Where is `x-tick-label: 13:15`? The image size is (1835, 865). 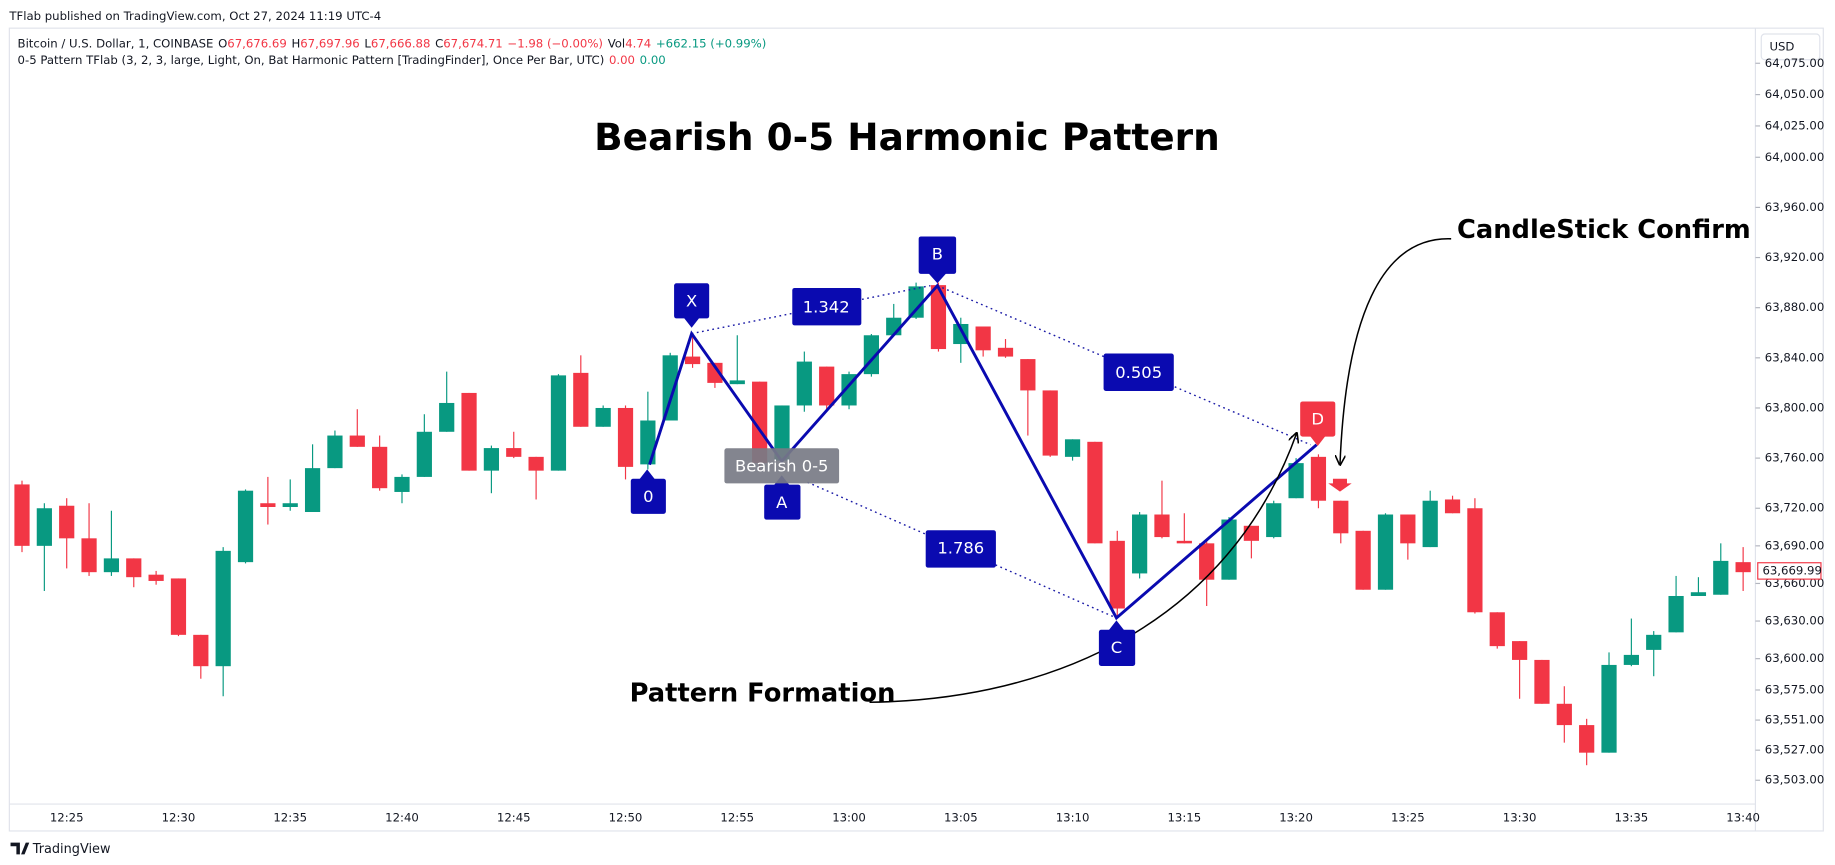 x-tick-label: 13:15 is located at coordinates (1184, 818).